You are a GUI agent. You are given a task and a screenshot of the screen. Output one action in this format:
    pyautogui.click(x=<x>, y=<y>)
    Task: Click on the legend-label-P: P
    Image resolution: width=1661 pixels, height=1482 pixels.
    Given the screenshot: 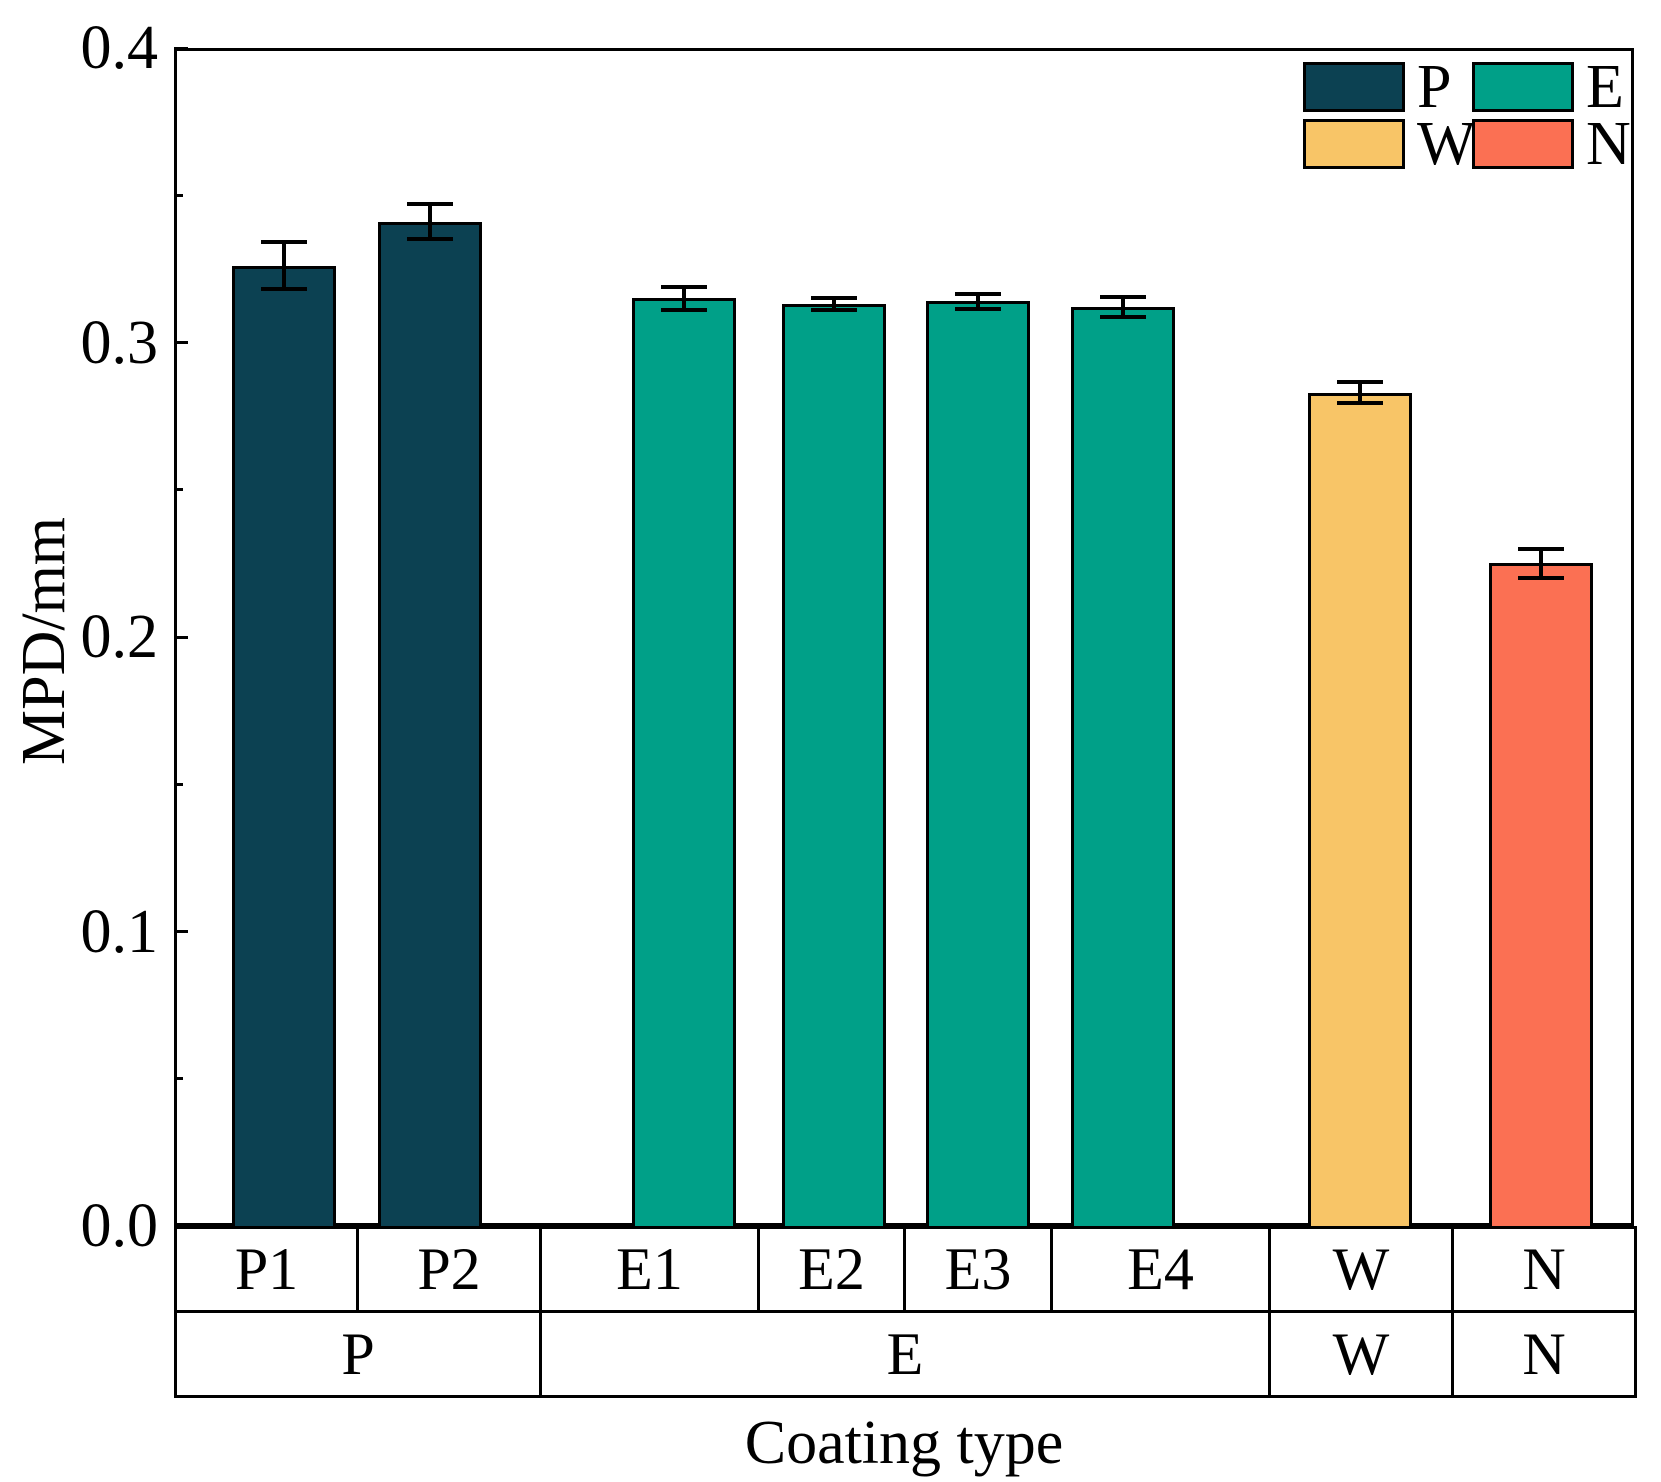 What is the action you would take?
    pyautogui.click(x=1434, y=87)
    